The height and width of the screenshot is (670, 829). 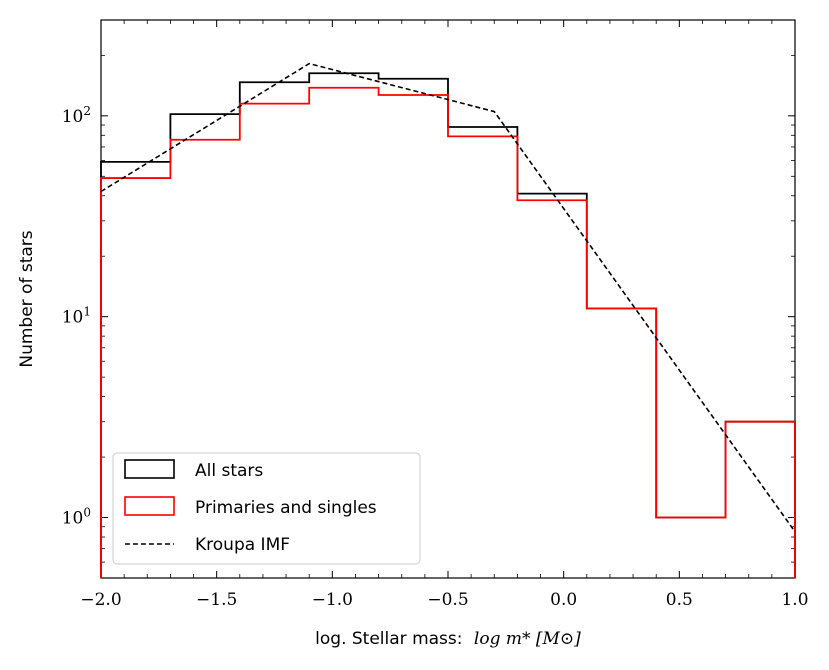 What do you see at coordinates (286, 508) in the screenshot?
I see `legend-label-primaries-singles: Primaries and singles` at bounding box center [286, 508].